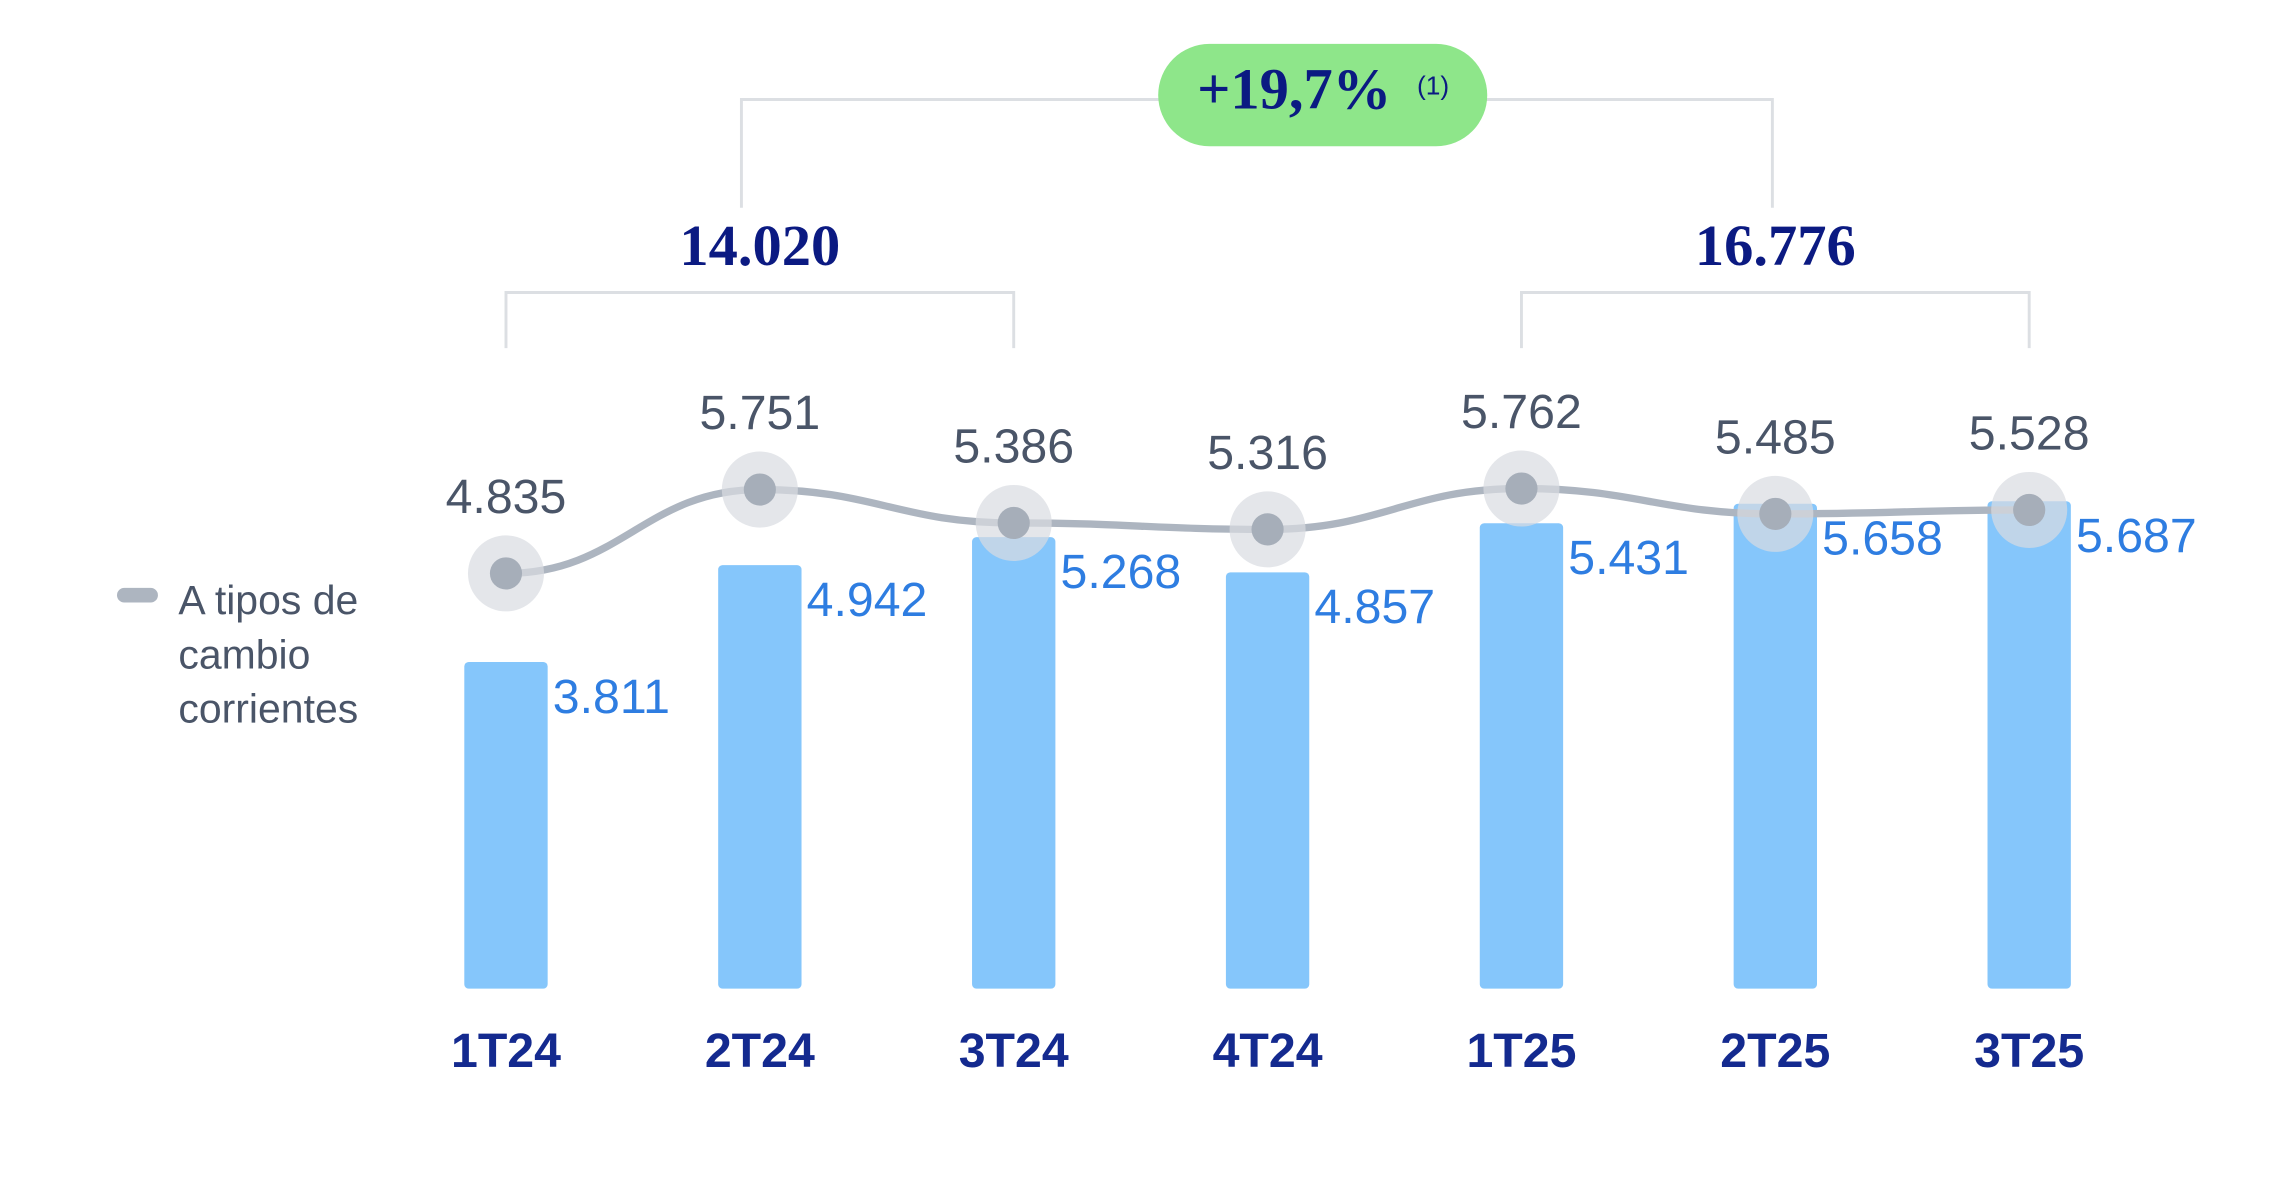 The height and width of the screenshot is (1189, 2293). I want to click on line-value-label: 5.316, so click(1267, 453).